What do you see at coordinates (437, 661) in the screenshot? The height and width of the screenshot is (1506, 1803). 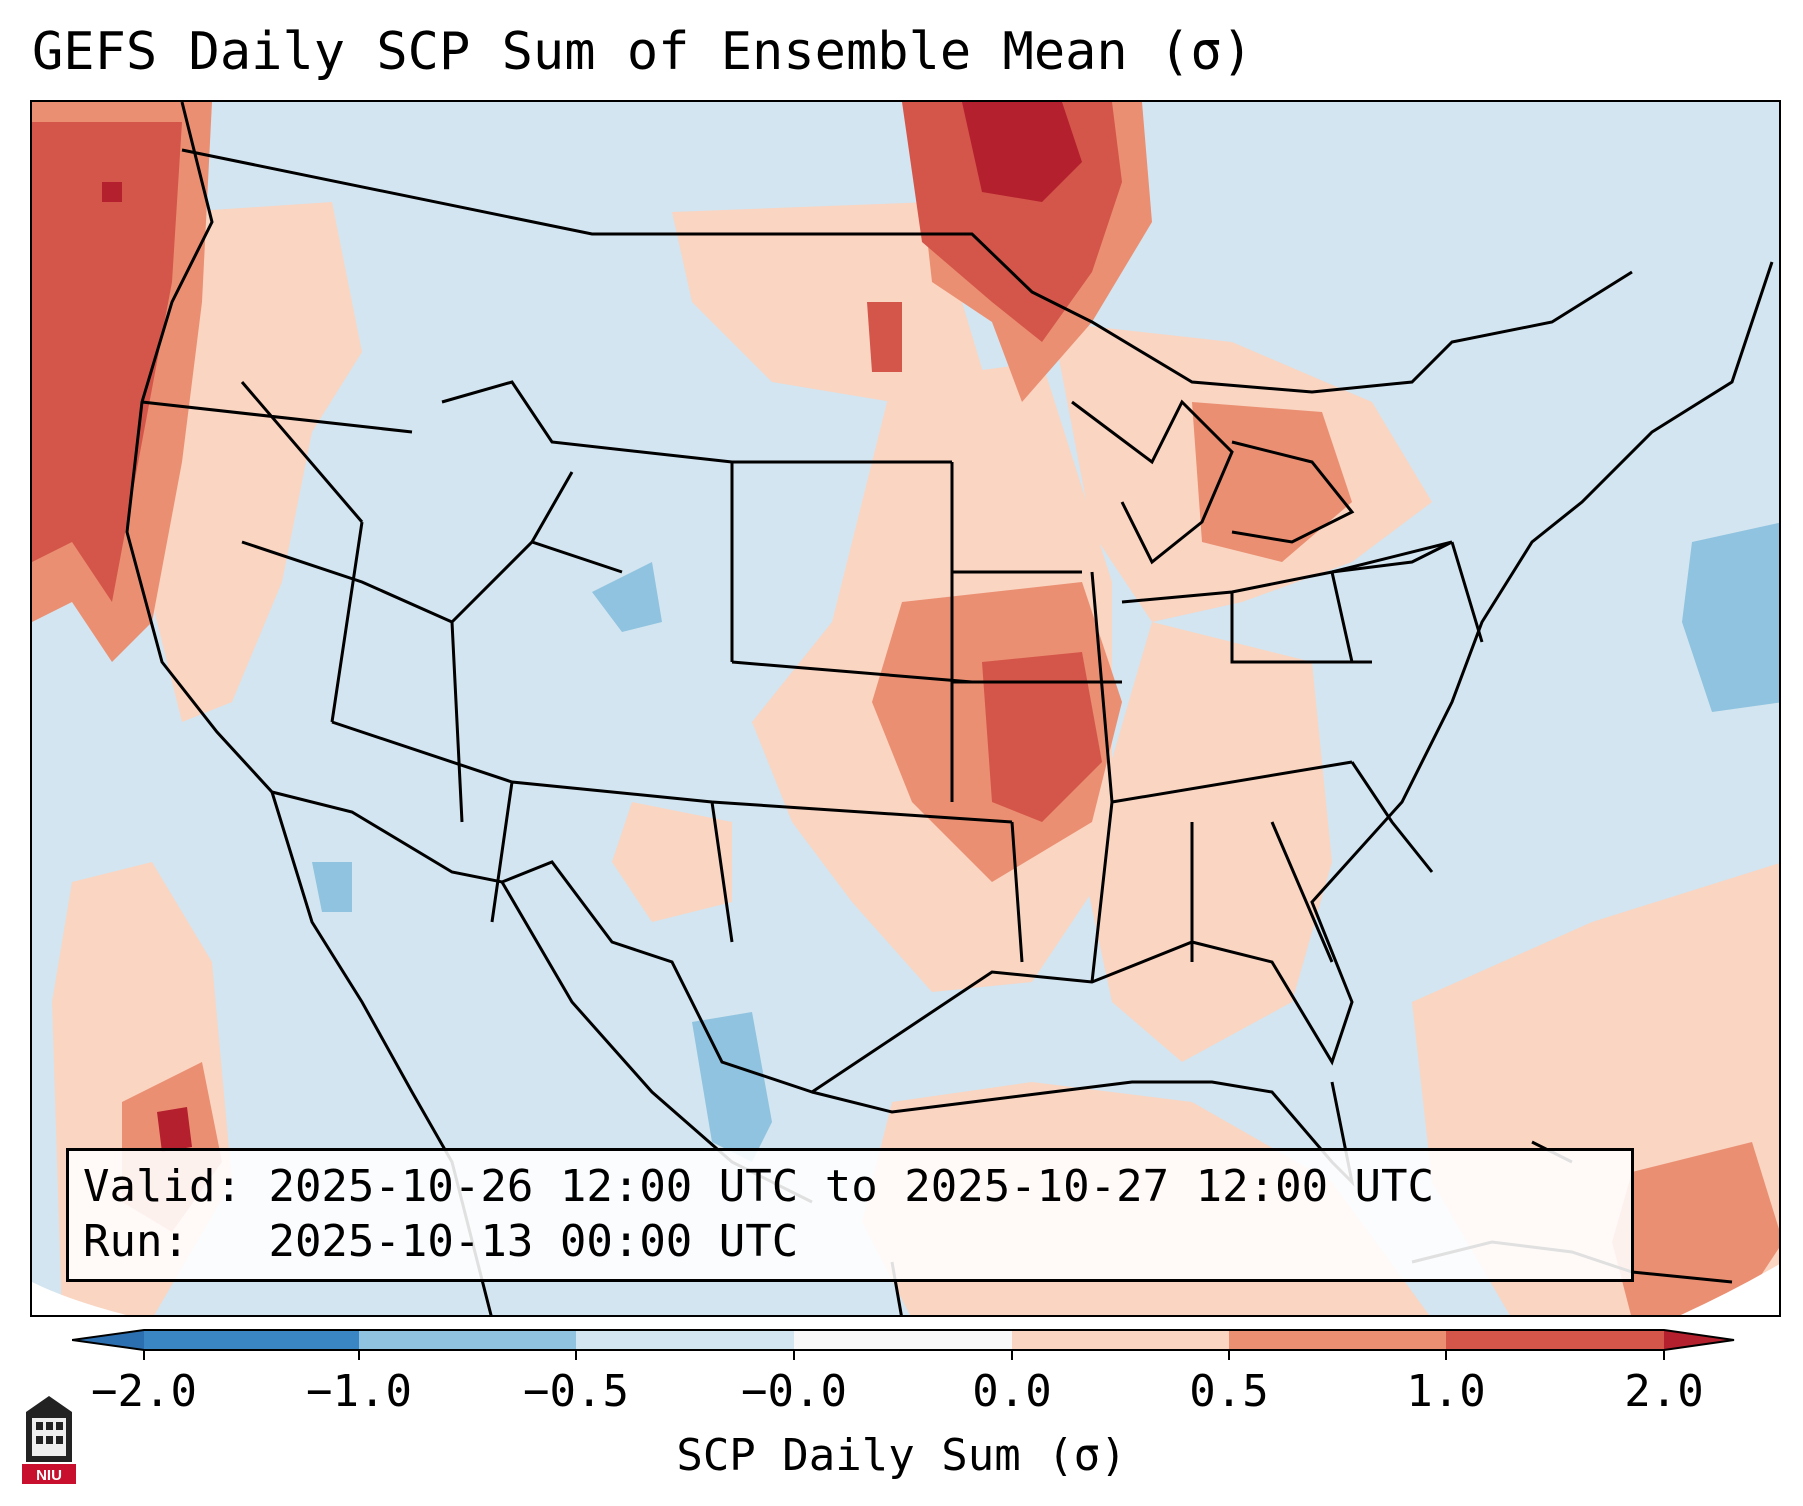 I see `state-lines-west` at bounding box center [437, 661].